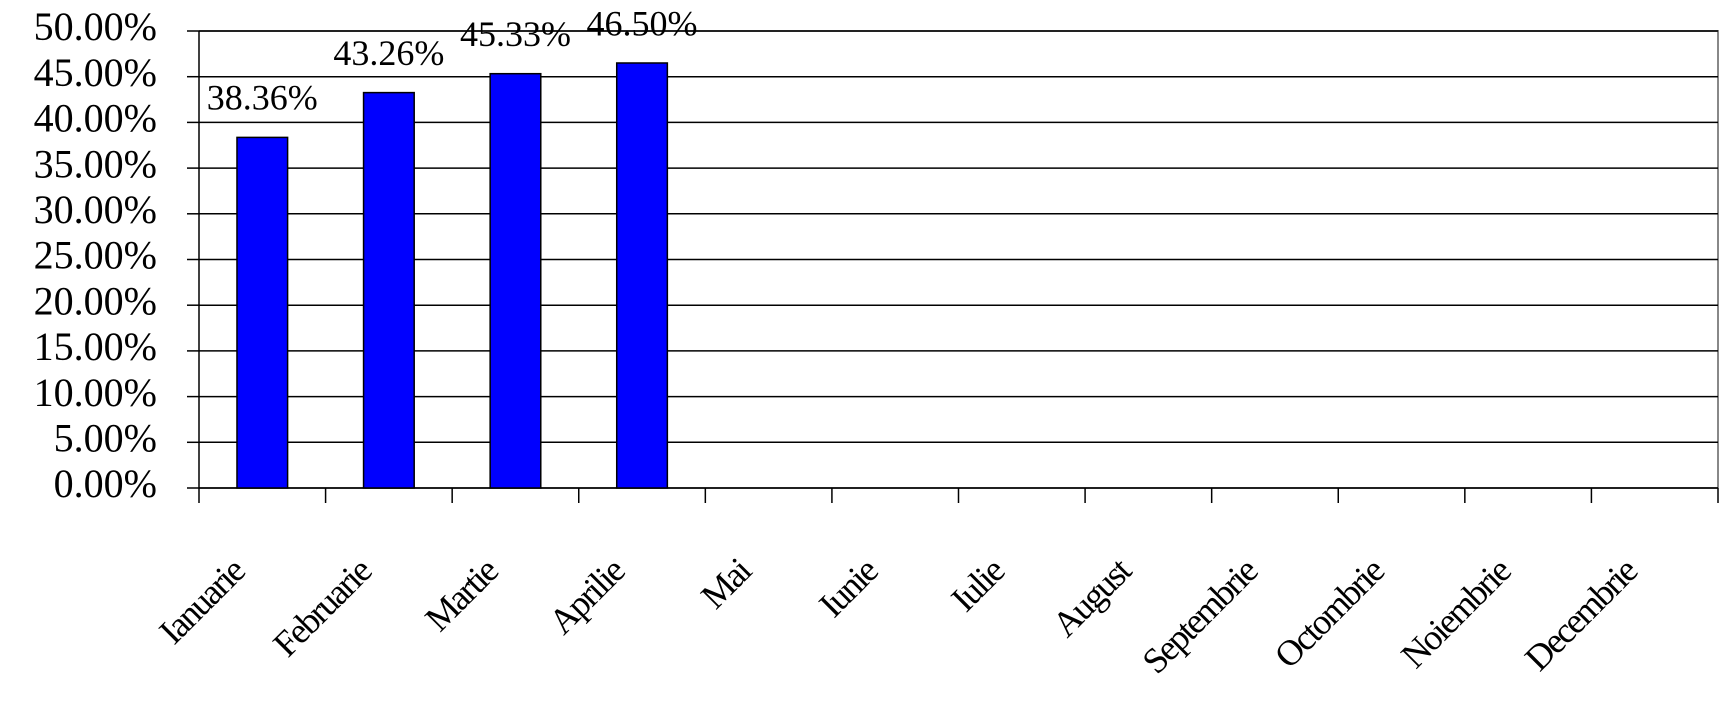 The width and height of the screenshot is (1725, 703). I want to click on x-tick-label: Mai, so click(726, 583).